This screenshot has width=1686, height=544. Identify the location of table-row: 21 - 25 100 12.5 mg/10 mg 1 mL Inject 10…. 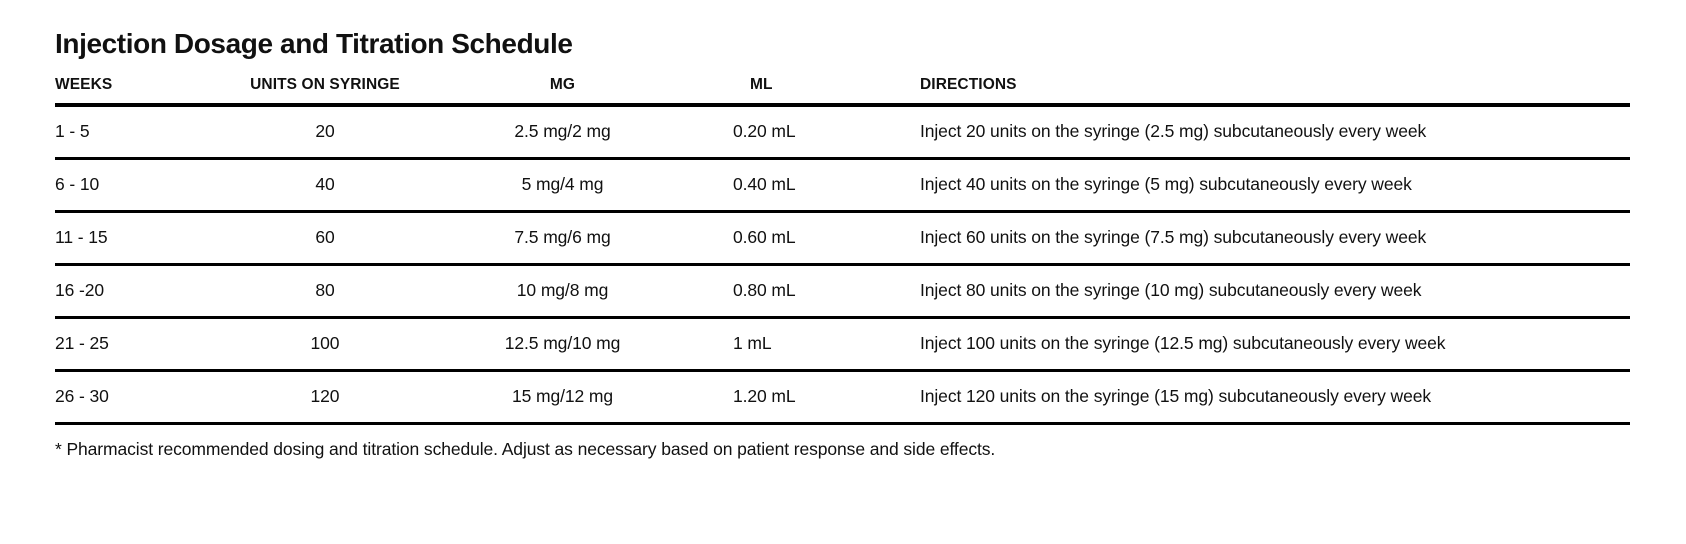
(842, 344).